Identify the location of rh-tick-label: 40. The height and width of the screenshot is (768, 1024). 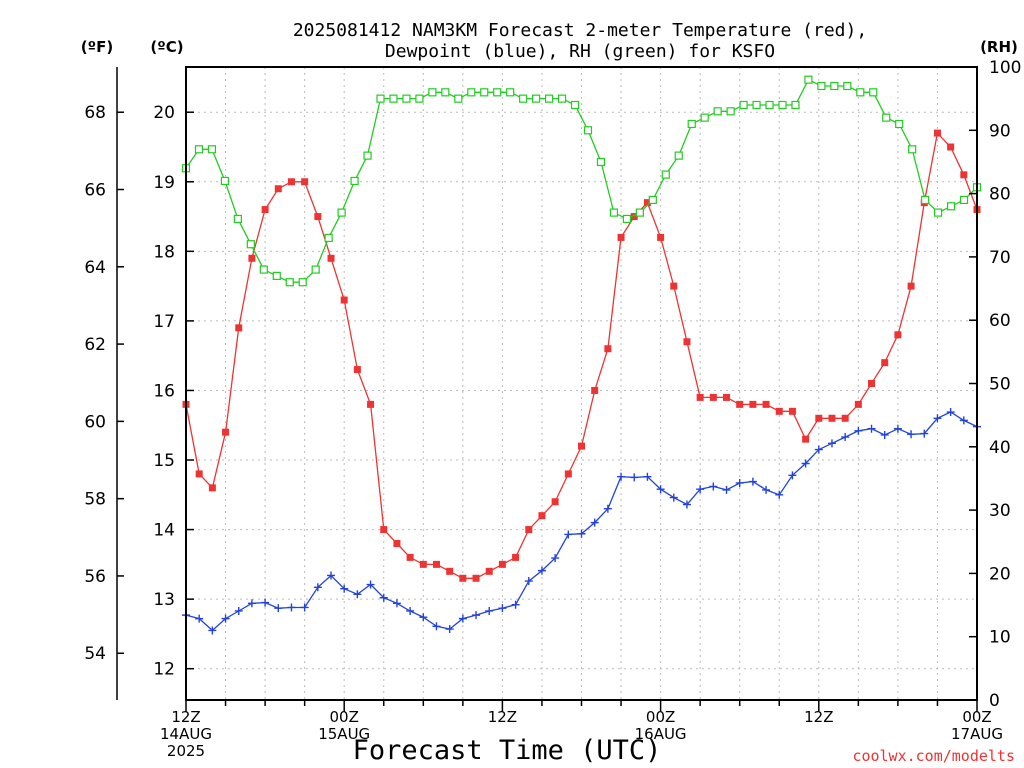
(1000, 448).